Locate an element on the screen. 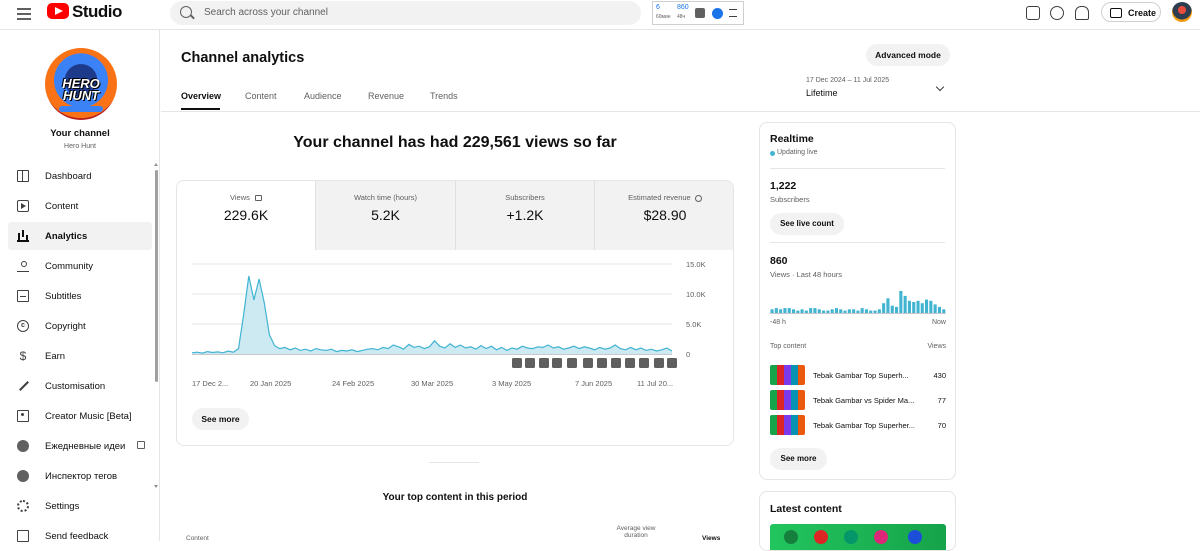 The height and width of the screenshot is (551, 1200). search-input: Search across your channel is located at coordinates (266, 12).